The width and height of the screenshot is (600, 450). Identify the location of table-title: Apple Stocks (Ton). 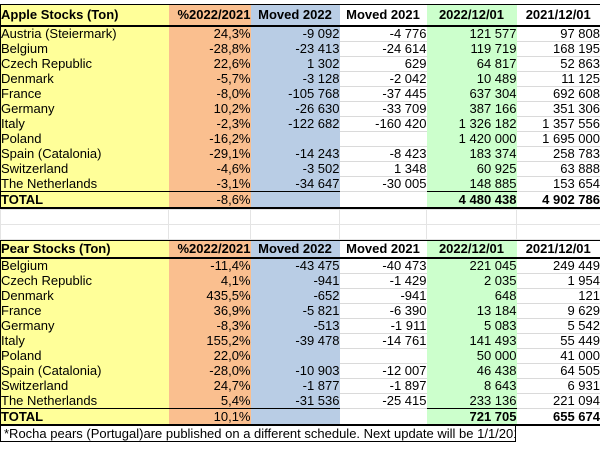
(84, 15).